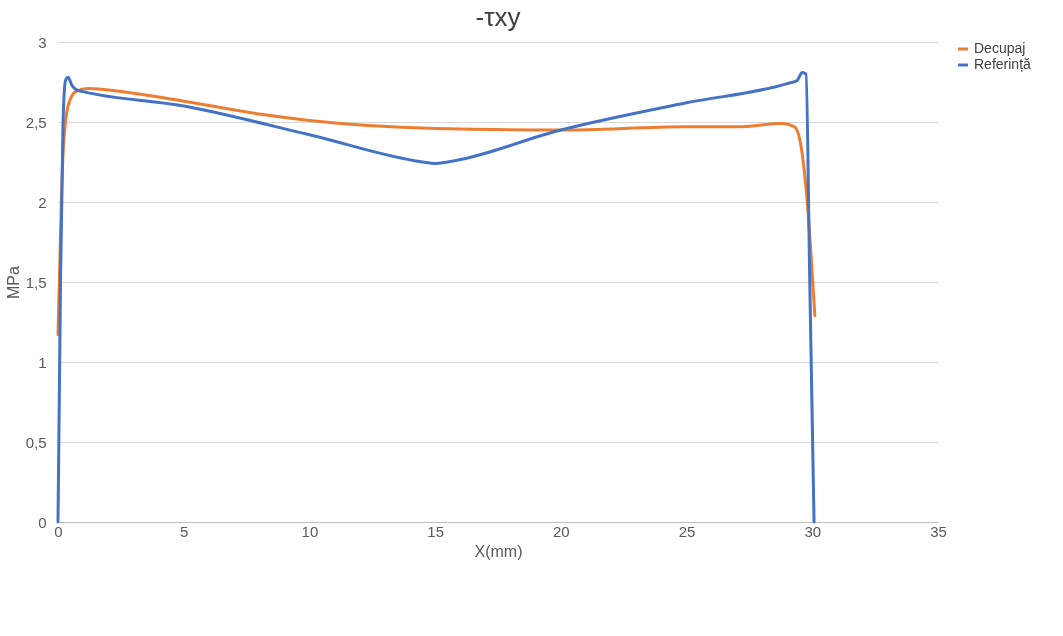 This screenshot has width=1063, height=636. I want to click on chart-title: -τxy, so click(498, 17).